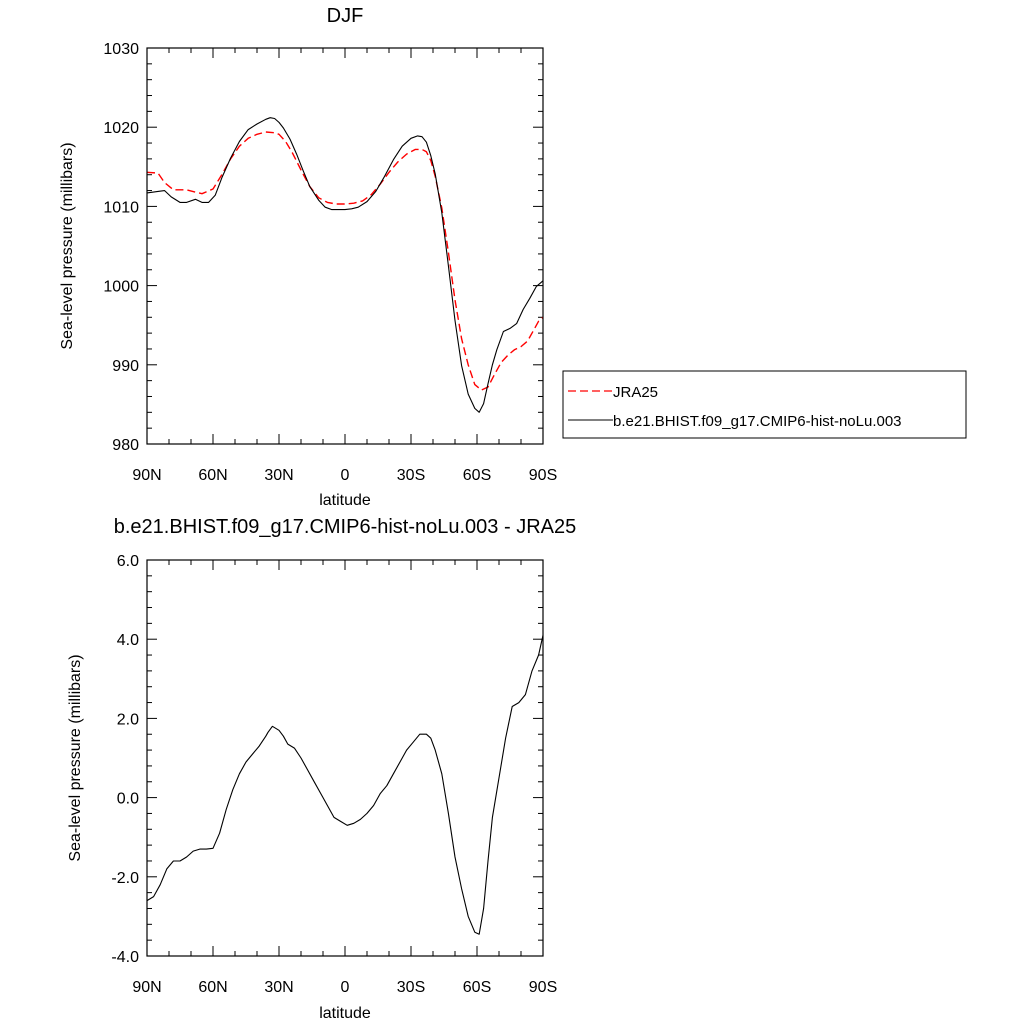 This screenshot has width=1024, height=1024. What do you see at coordinates (125, 366) in the screenshot?
I see `top-y-tick-label: 990` at bounding box center [125, 366].